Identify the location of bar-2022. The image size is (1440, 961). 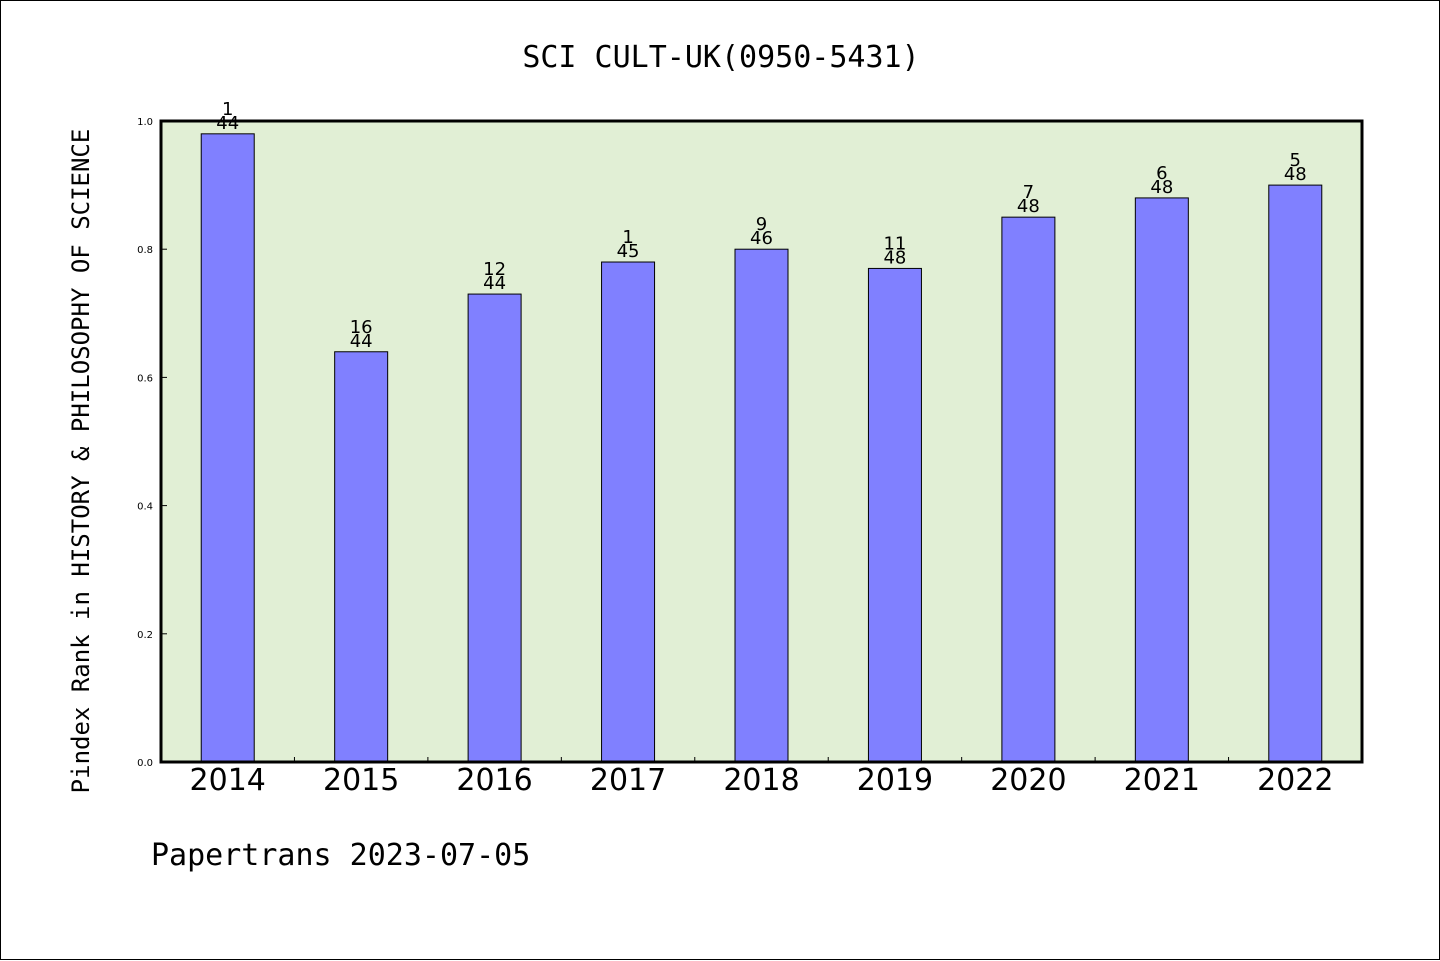
(1295, 473).